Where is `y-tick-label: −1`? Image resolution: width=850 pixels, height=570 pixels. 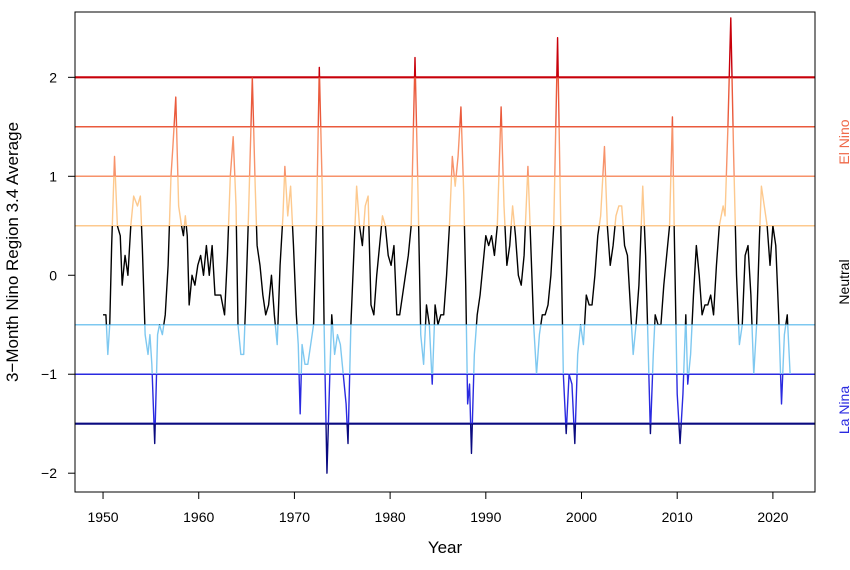
y-tick-label: −1 is located at coordinates (49, 374).